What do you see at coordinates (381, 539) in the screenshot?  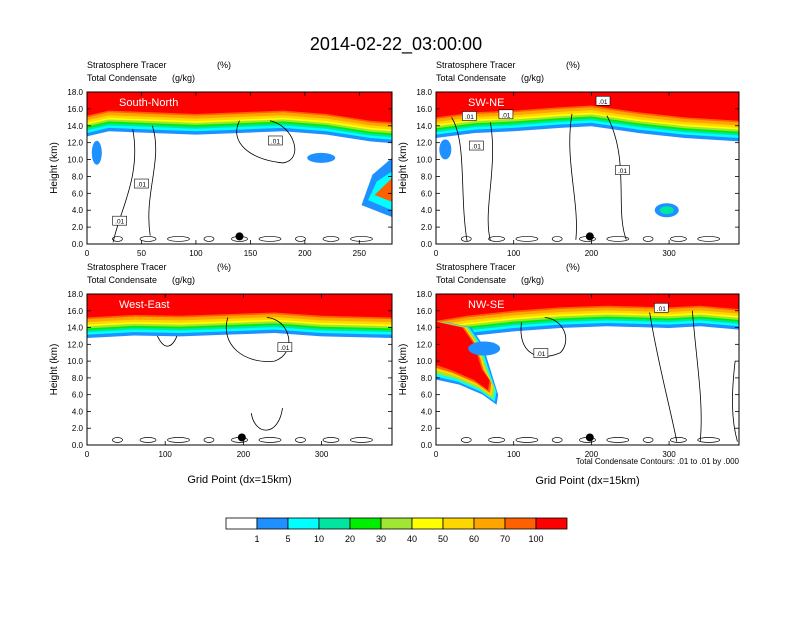 I see `colorbar-label: 30` at bounding box center [381, 539].